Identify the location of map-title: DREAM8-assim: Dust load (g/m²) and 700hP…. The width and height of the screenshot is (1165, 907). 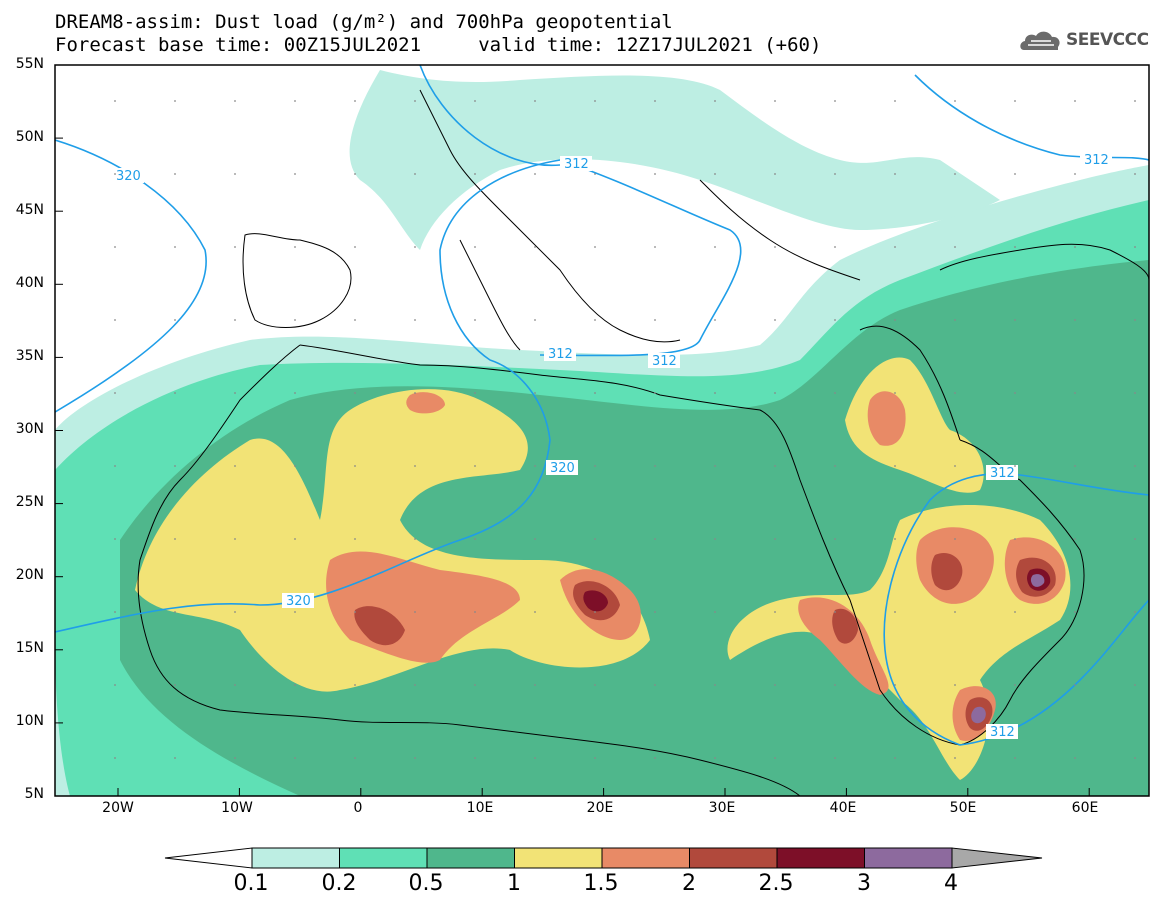
(364, 22).